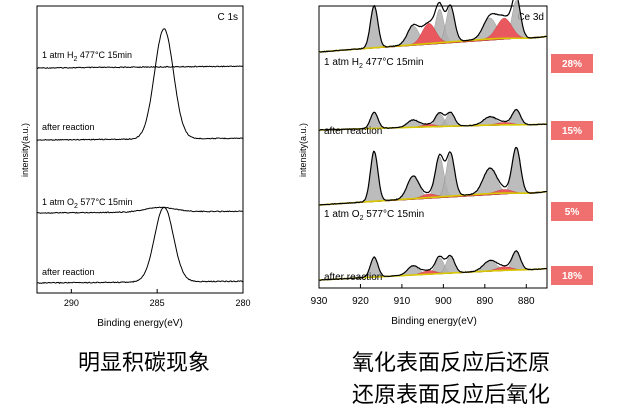 This screenshot has height=416, width=622. What do you see at coordinates (58, 202) in the screenshot?
I see `c1s-o2-pre: 1 atm O` at bounding box center [58, 202].